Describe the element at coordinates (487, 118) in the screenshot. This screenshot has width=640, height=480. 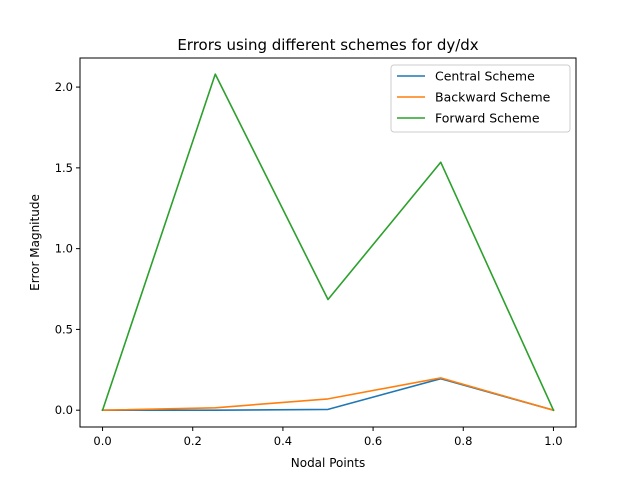
I see `legend-label-forward-scheme: Forward Scheme` at that location.